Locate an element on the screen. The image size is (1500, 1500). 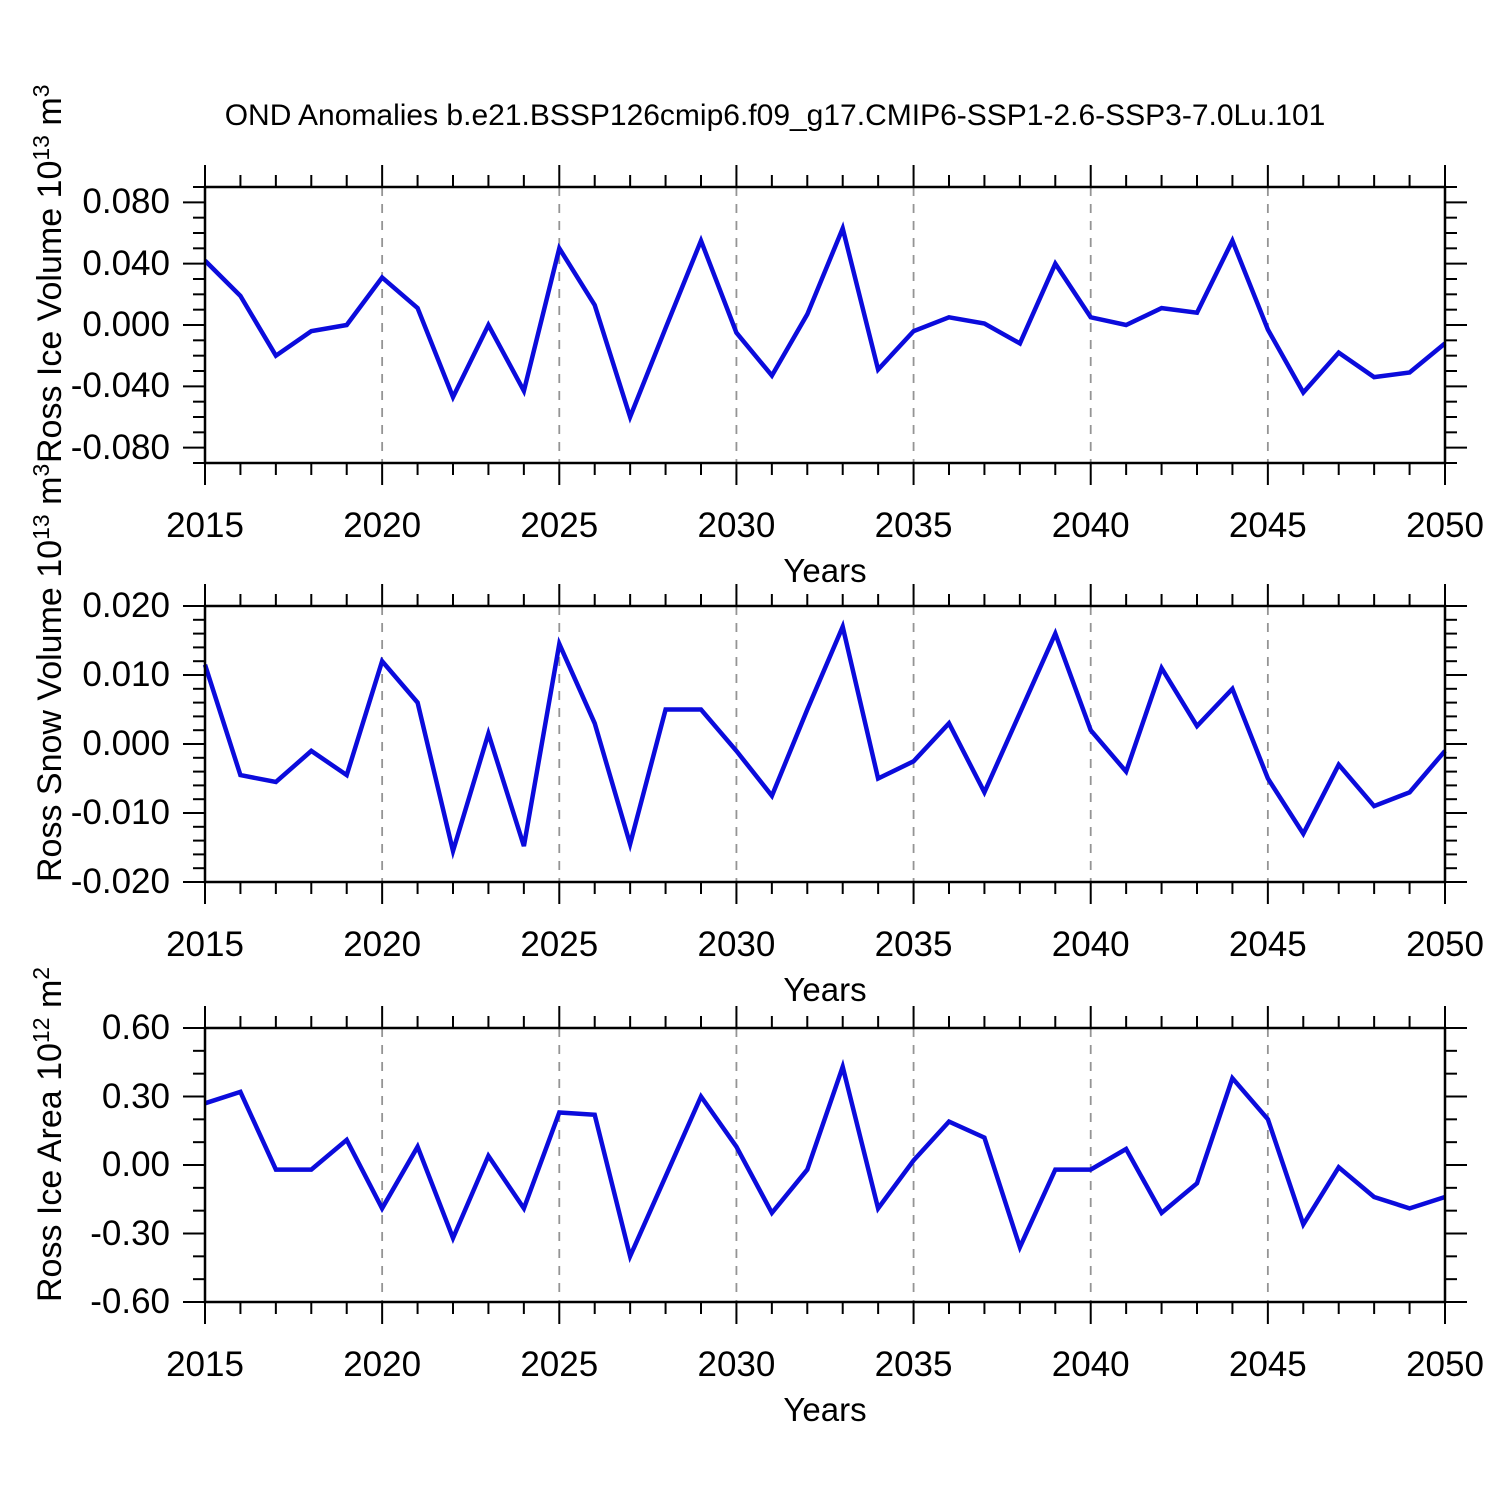
ross-snow-volume-line is located at coordinates (824, 739).